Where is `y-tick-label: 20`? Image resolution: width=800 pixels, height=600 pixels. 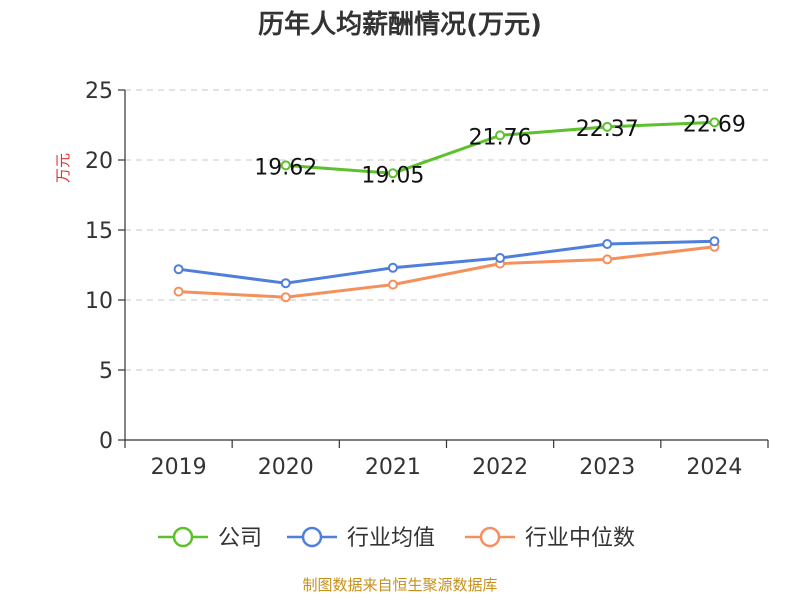
y-tick-label: 20 is located at coordinates (99, 161).